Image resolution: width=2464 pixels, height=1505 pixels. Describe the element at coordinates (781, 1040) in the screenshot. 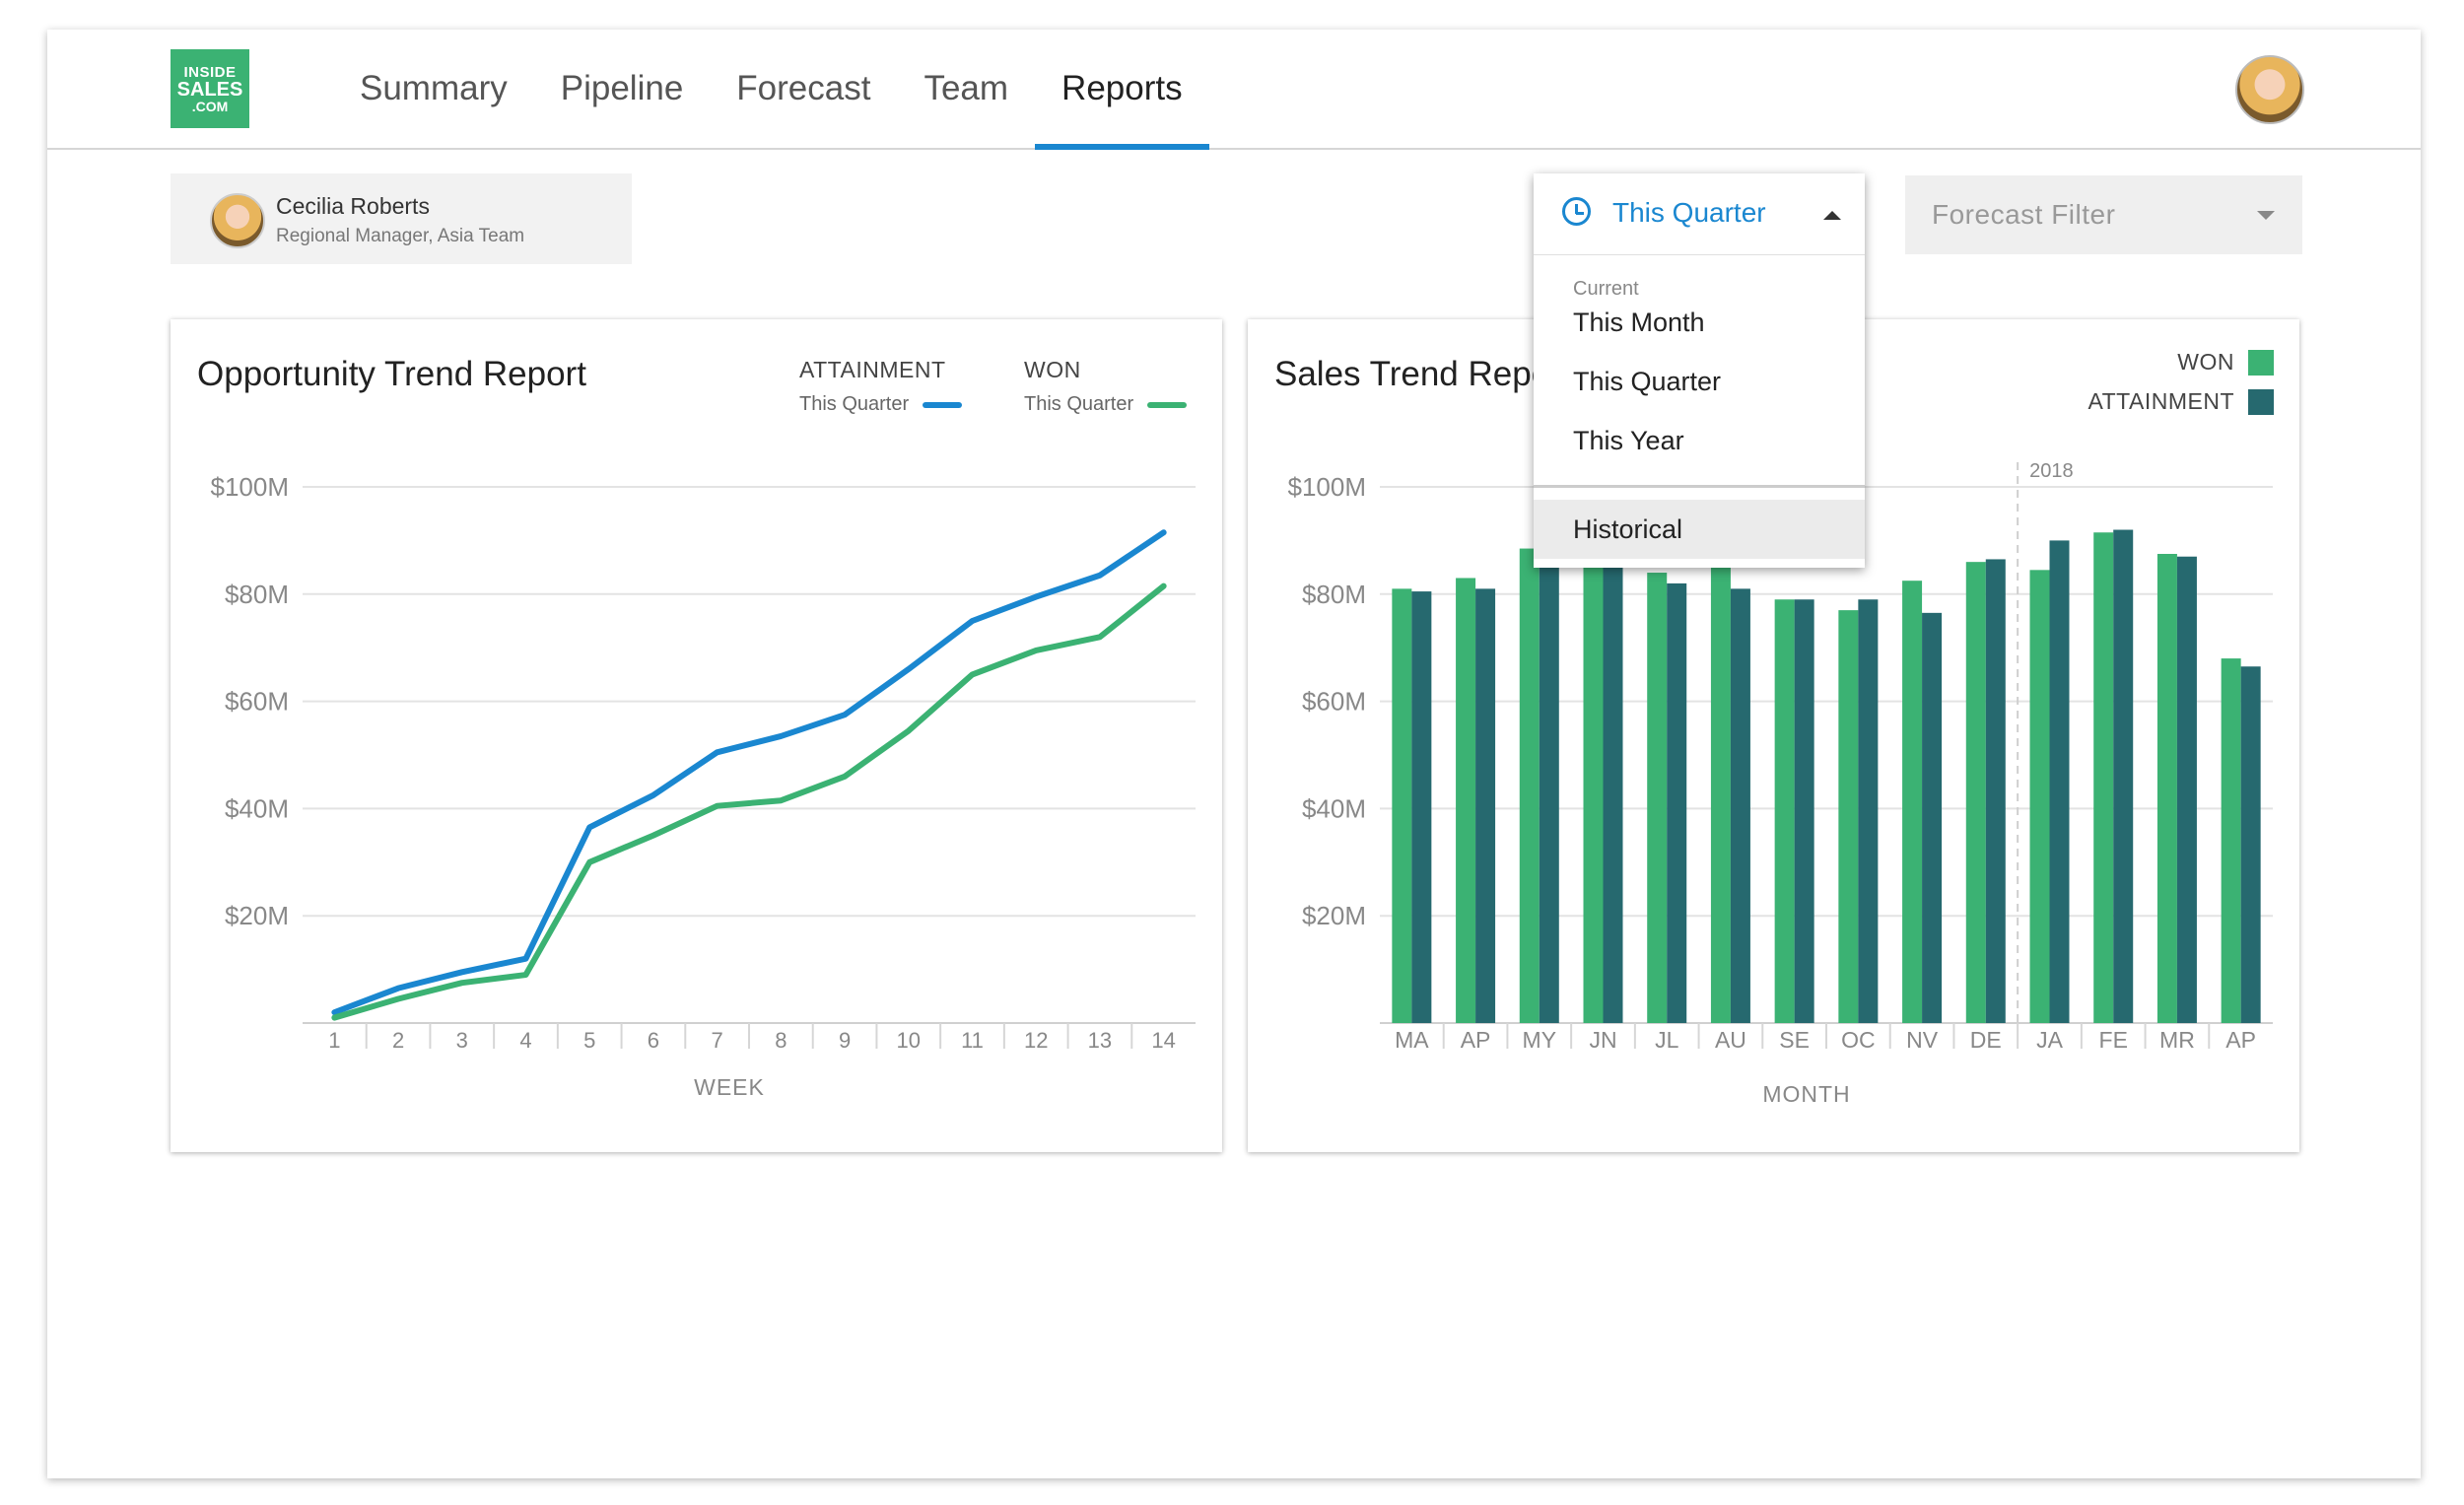

I see `x-tick-label: 8` at that location.